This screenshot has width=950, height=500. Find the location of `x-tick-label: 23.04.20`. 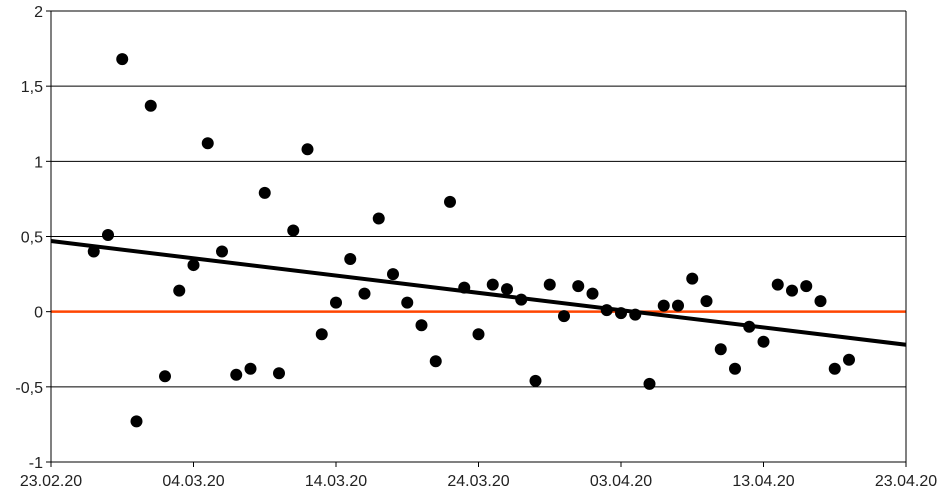

x-tick-label: 23.04.20 is located at coordinates (906, 481).